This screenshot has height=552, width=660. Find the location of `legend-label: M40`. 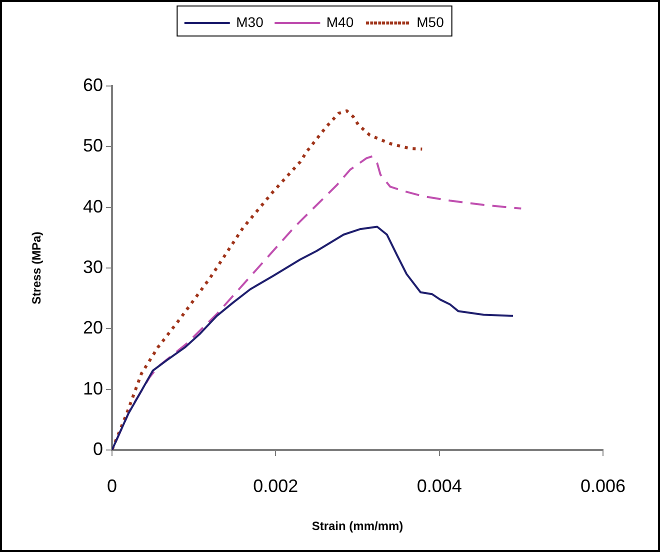

legend-label: M40 is located at coordinates (340, 22).